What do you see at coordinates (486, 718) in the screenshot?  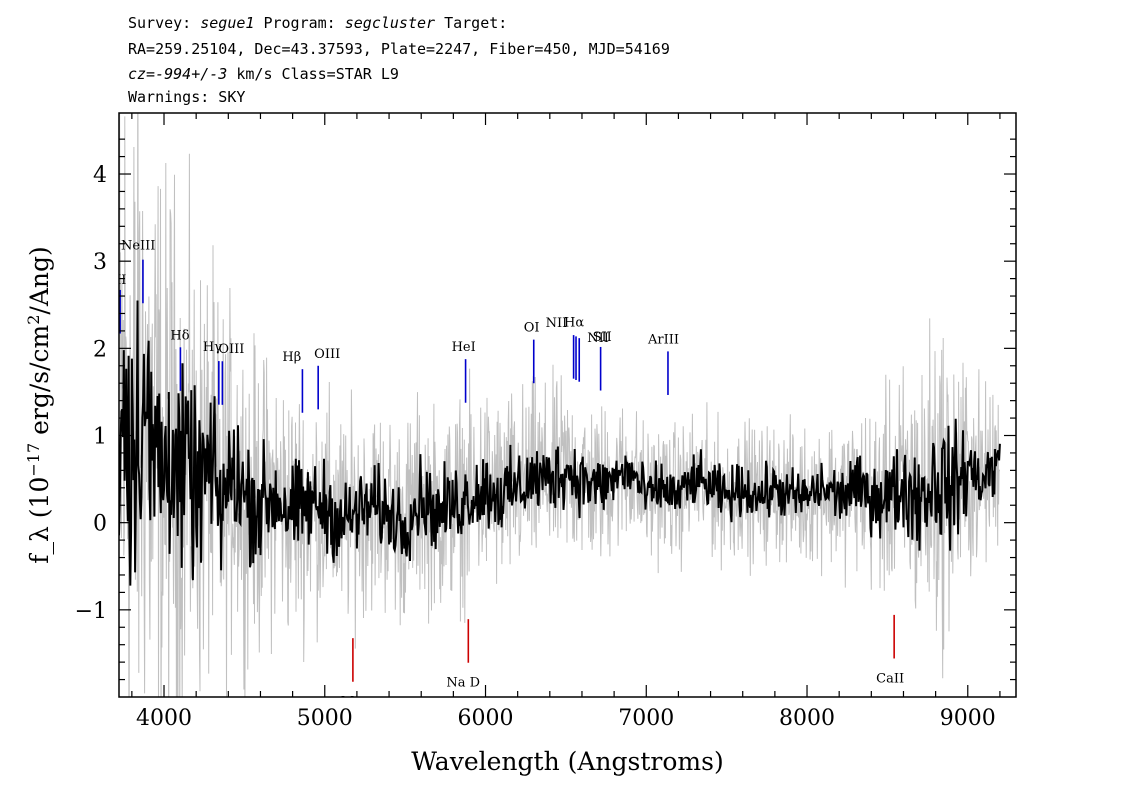 I see `x-tick-label: 6000` at bounding box center [486, 718].